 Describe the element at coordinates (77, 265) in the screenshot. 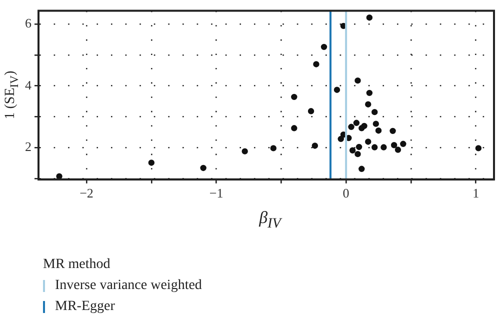

I see `legend-title: MR method` at that location.